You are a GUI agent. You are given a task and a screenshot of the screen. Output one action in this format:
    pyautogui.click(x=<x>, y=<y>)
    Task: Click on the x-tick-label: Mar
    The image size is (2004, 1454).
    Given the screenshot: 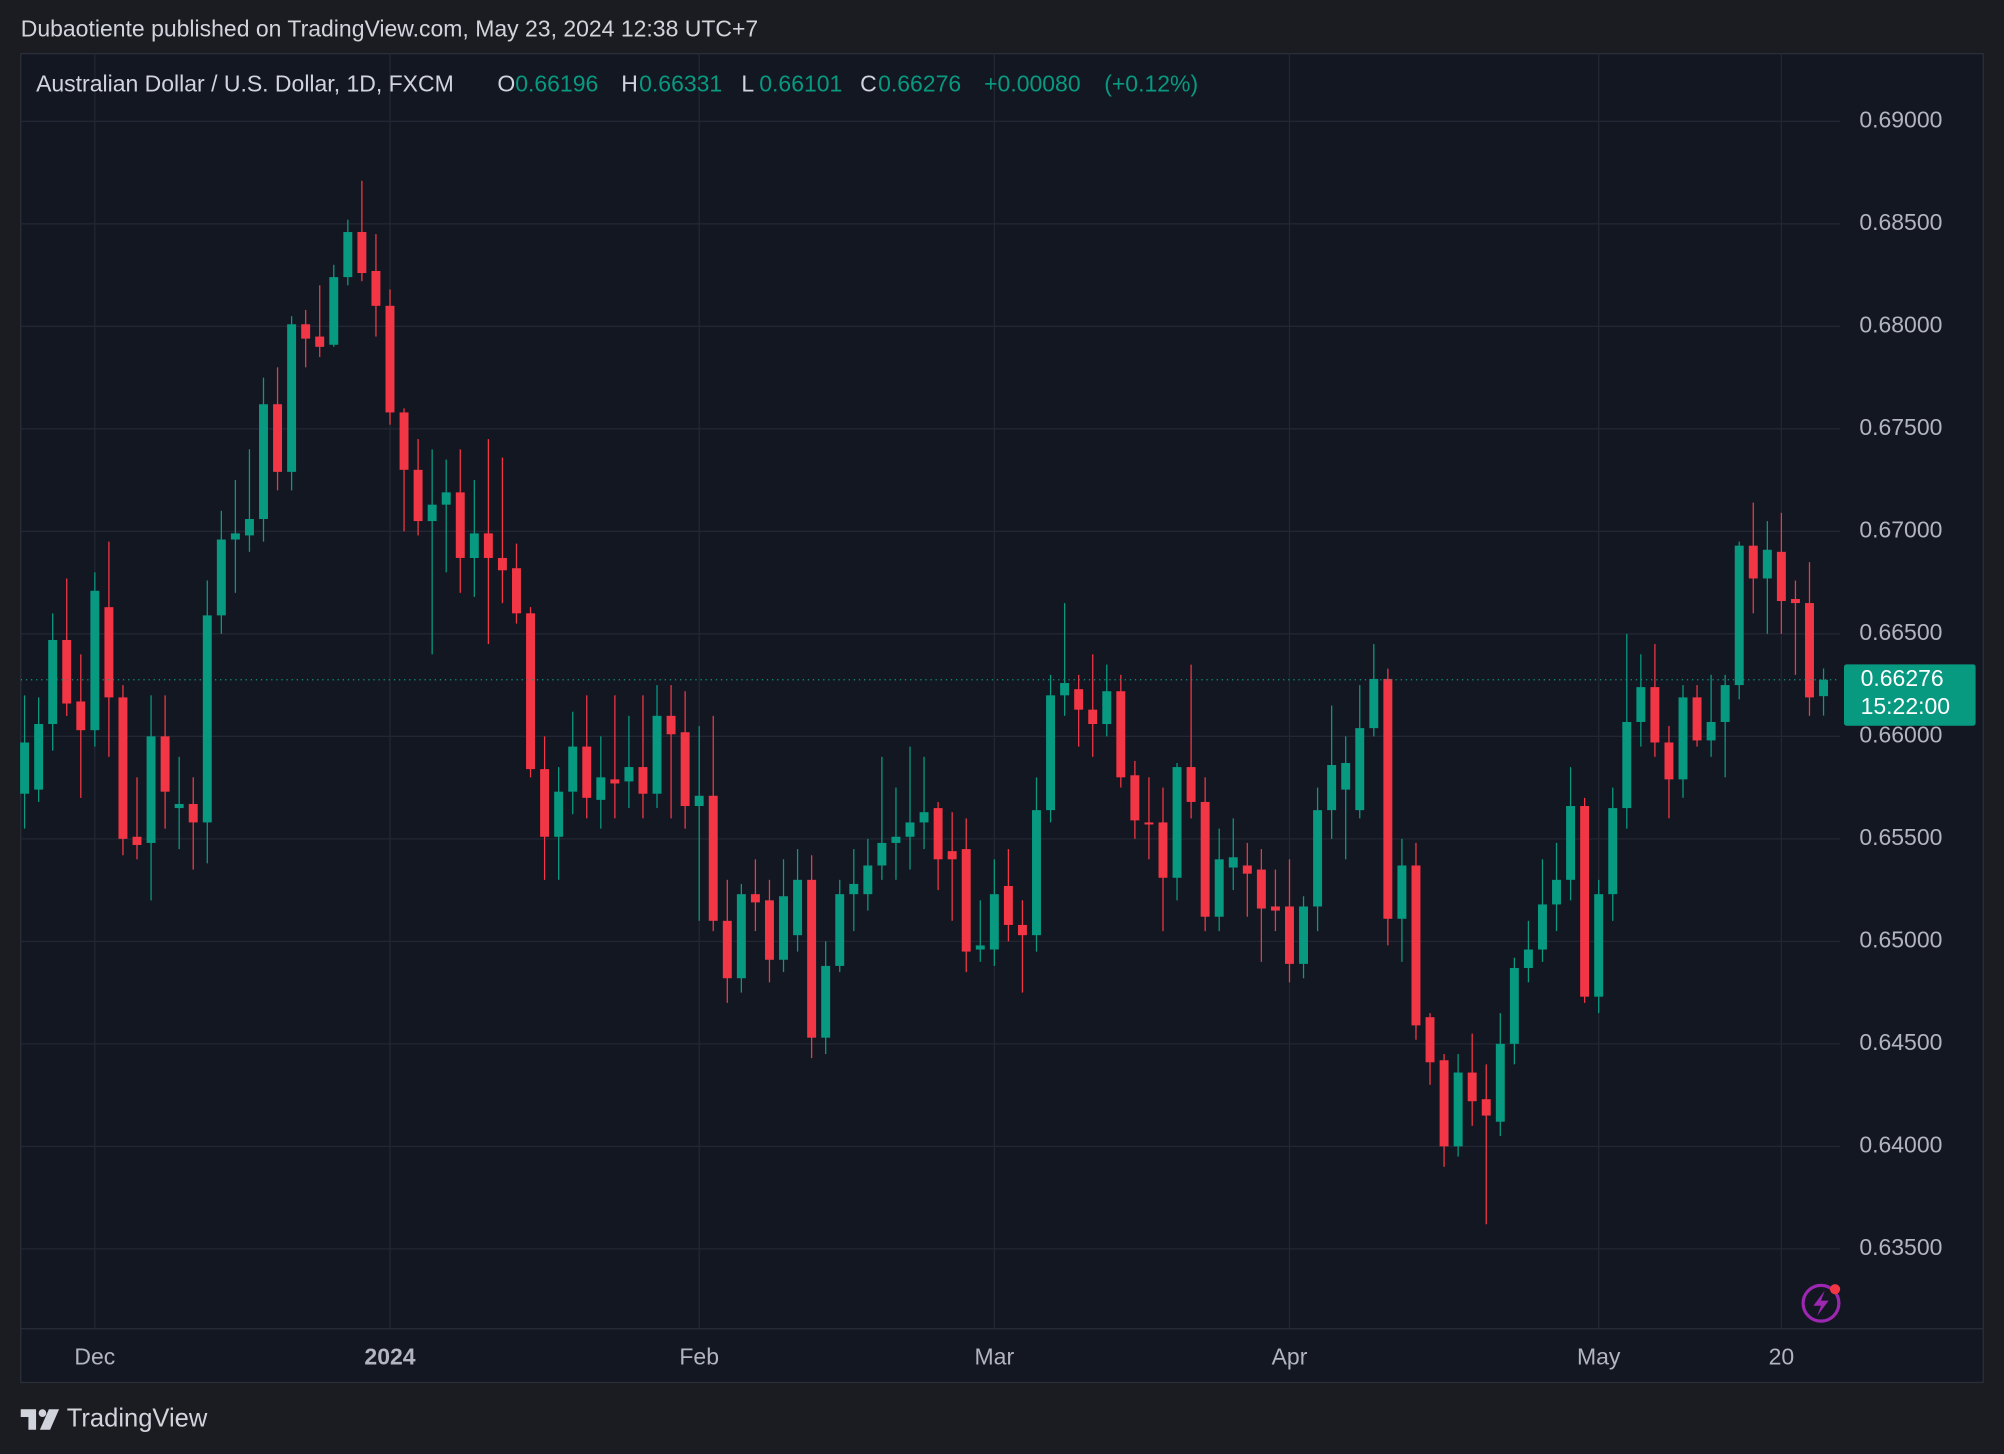 What is the action you would take?
    pyautogui.click(x=995, y=1356)
    